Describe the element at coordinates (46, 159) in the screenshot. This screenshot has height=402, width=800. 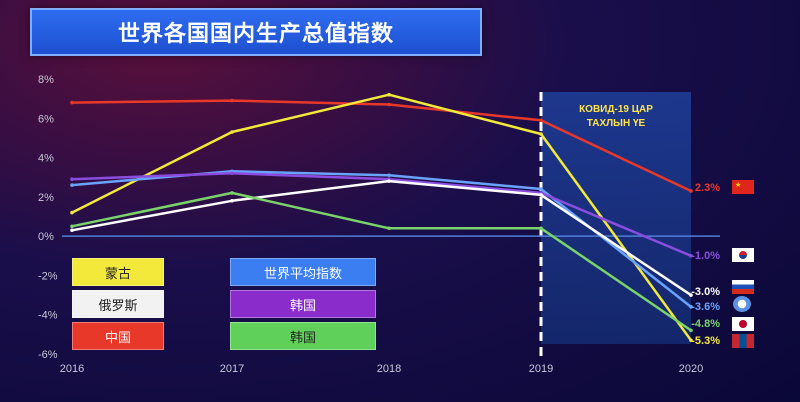
I see `y-tick-label: 4%` at that location.